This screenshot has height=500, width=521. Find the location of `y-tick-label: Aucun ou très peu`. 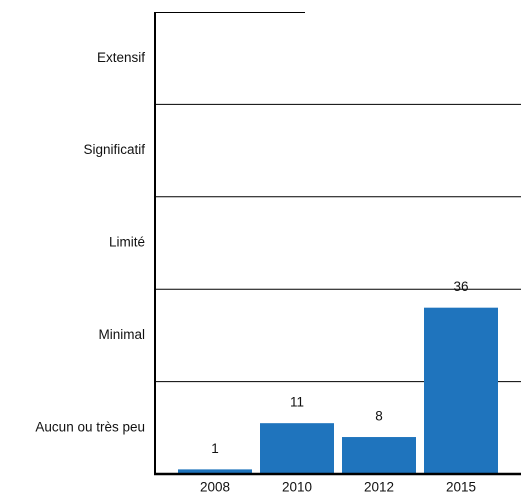

y-tick-label: Aucun ou très peu is located at coordinates (90, 426).